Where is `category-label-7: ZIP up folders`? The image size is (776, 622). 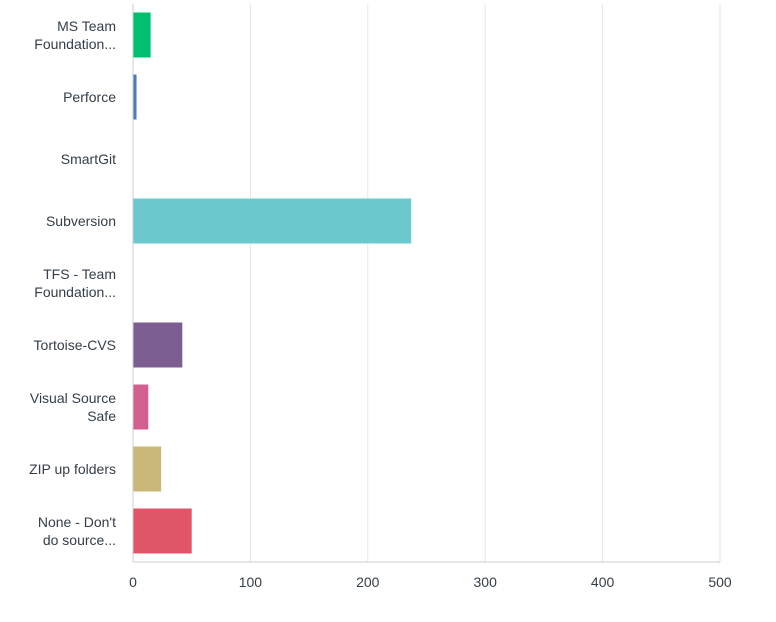 category-label-7: ZIP up folders is located at coordinates (72, 469).